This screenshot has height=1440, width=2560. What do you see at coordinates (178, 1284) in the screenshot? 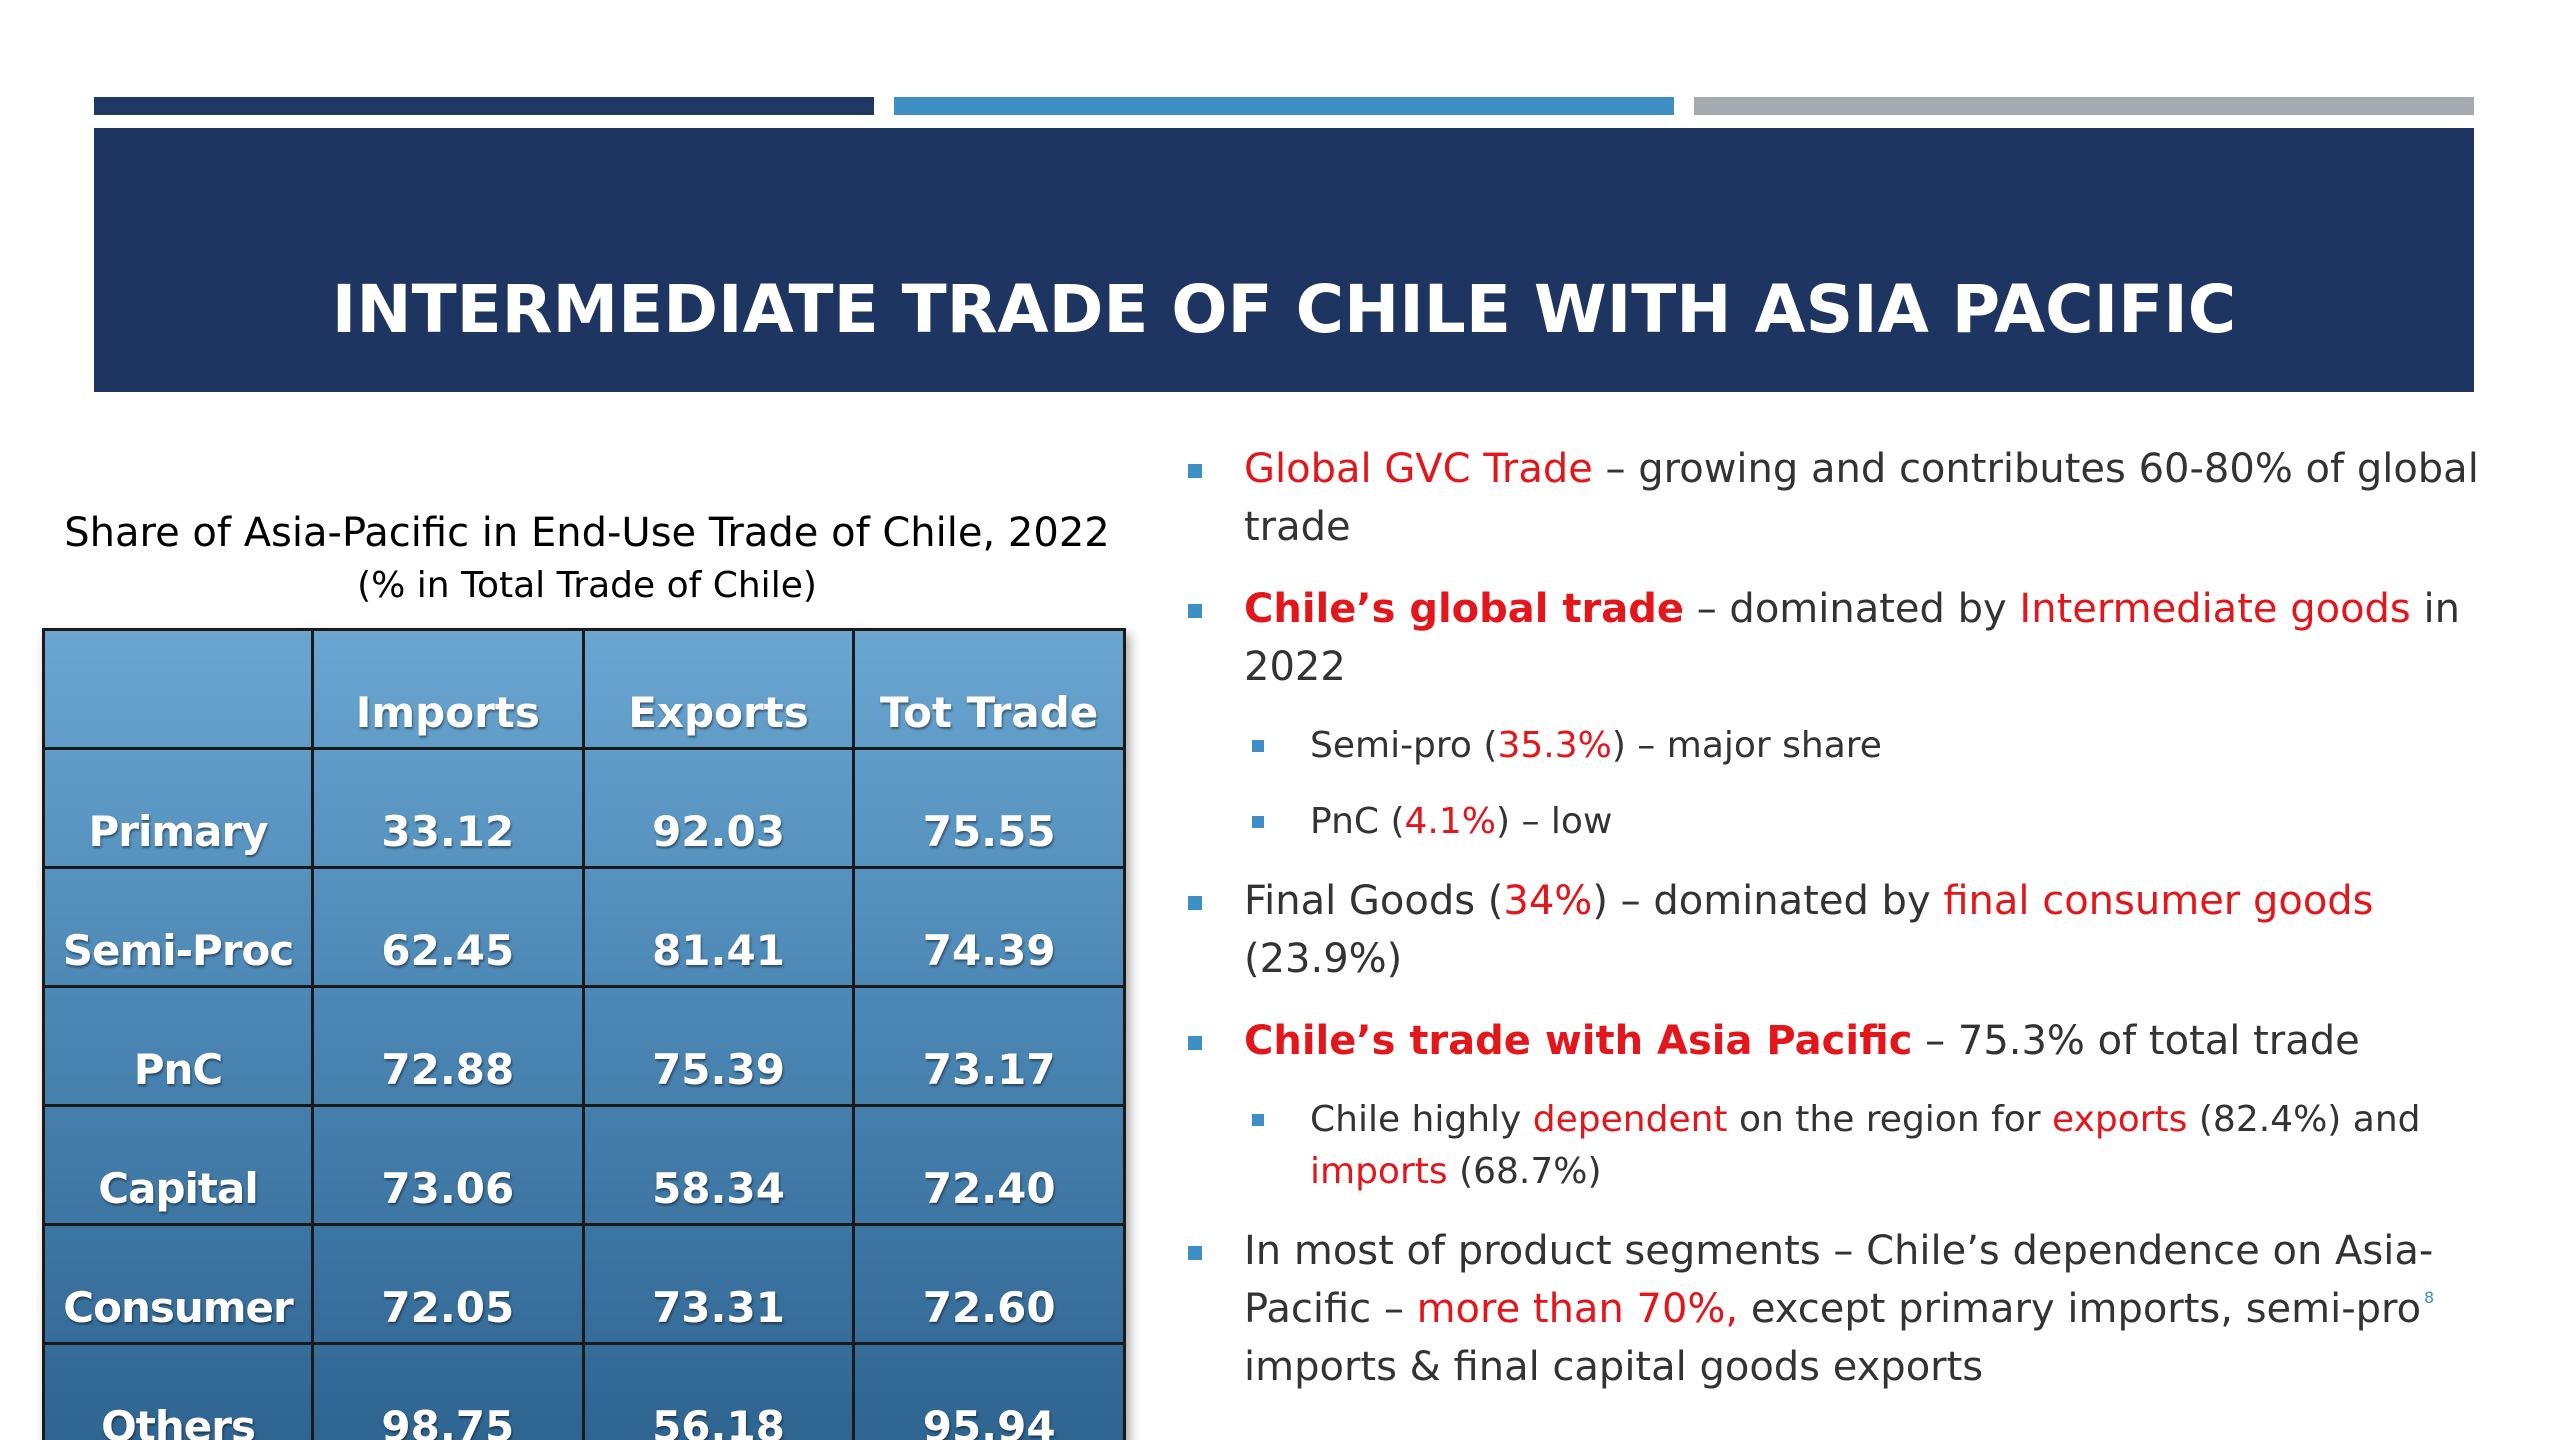
I see `row-label: Consumer` at bounding box center [178, 1284].